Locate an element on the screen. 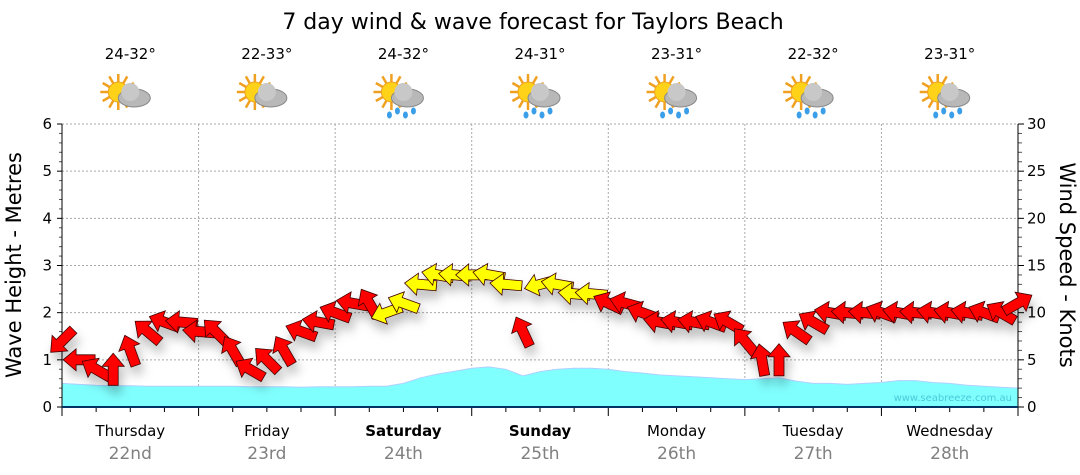 This screenshot has height=475, width=1080. date-label: 22nd is located at coordinates (130, 454).